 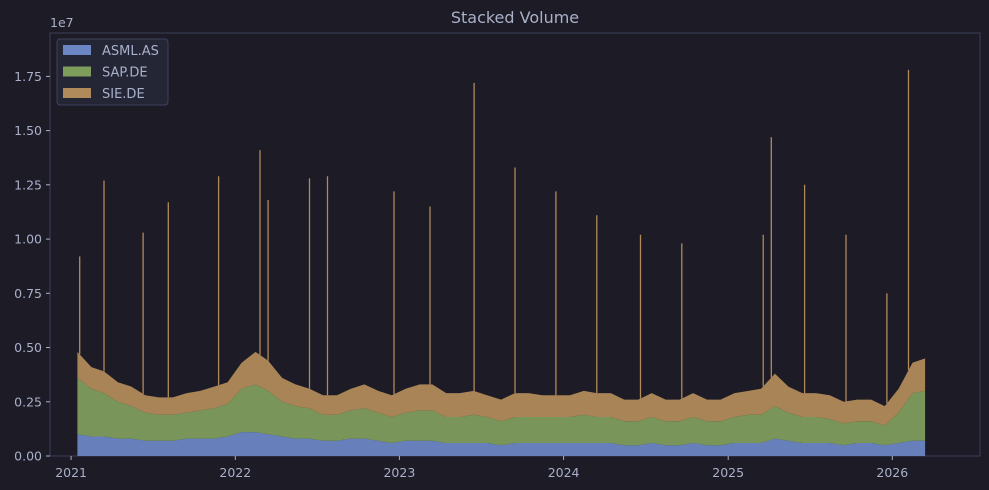 I want to click on area-sap-de, so click(x=501, y=411).